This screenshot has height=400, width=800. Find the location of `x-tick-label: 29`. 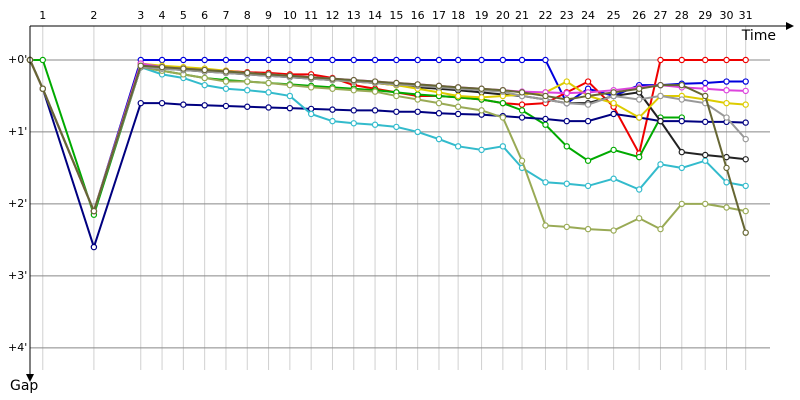

x-tick-label: 29 is located at coordinates (705, 15).